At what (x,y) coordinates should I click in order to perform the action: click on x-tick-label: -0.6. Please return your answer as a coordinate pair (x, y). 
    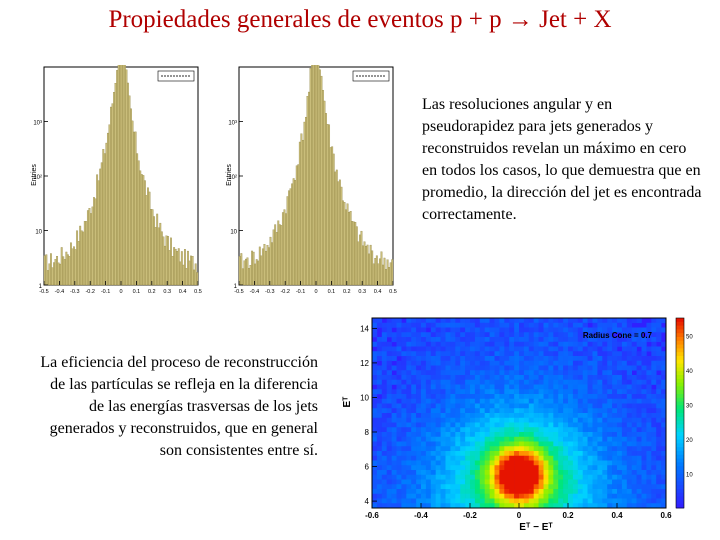
    Looking at the image, I should click on (372, 515).